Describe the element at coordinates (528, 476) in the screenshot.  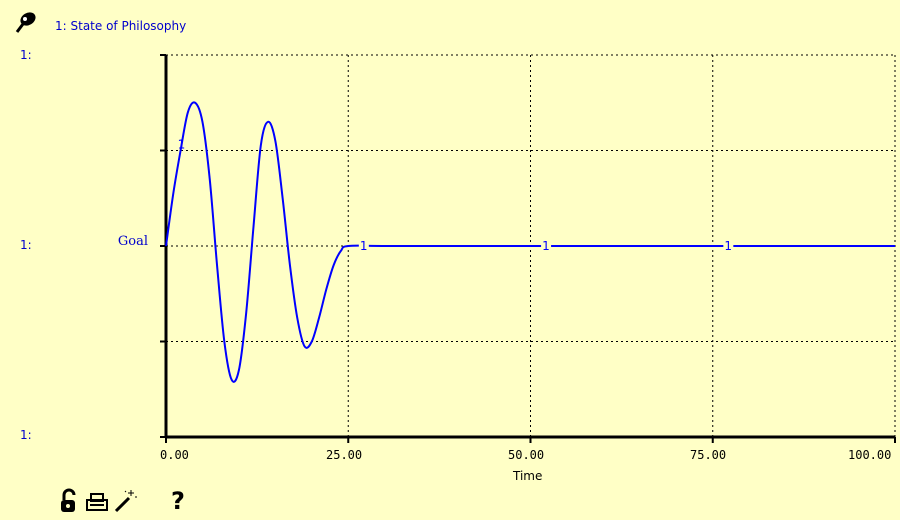
I see `x-axis-label: Time` at that location.